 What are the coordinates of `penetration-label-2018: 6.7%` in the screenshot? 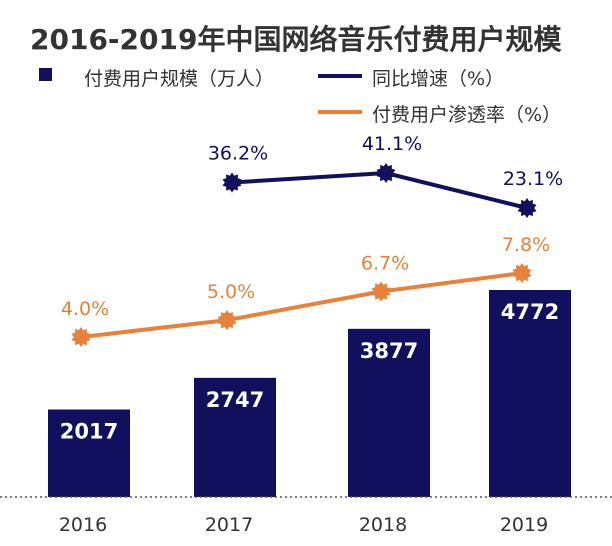 It's located at (385, 264).